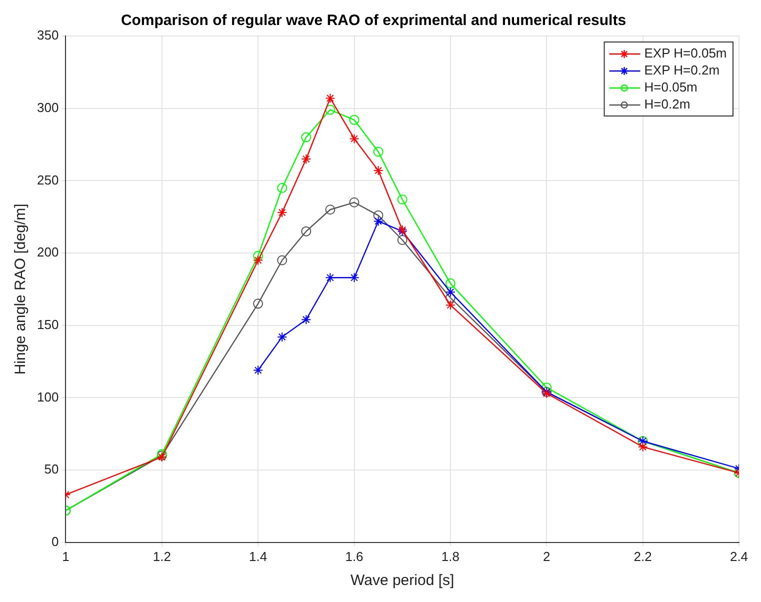  I want to click on y-axis-title: Hinge angle RAO [deg/m], so click(21, 289).